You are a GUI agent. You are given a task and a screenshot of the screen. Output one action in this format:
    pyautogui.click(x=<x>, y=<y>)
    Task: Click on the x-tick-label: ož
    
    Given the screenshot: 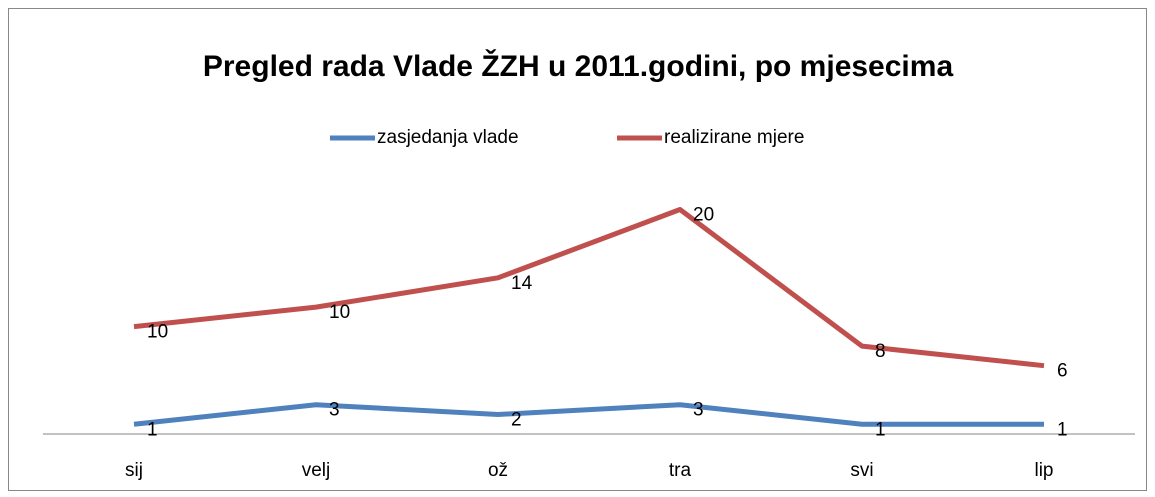 What is the action you would take?
    pyautogui.click(x=498, y=470)
    